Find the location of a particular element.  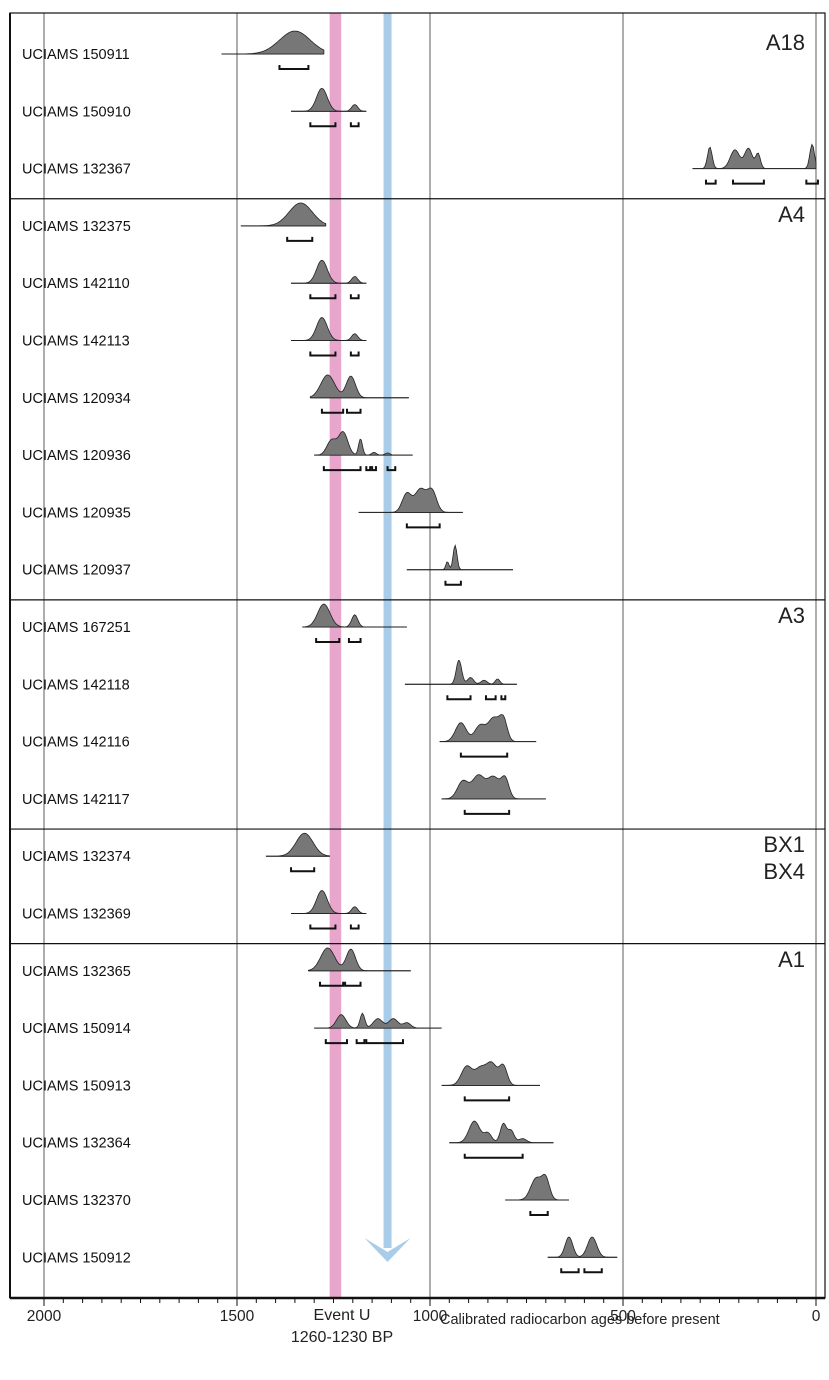

event-name: Event U is located at coordinates (342, 1315).